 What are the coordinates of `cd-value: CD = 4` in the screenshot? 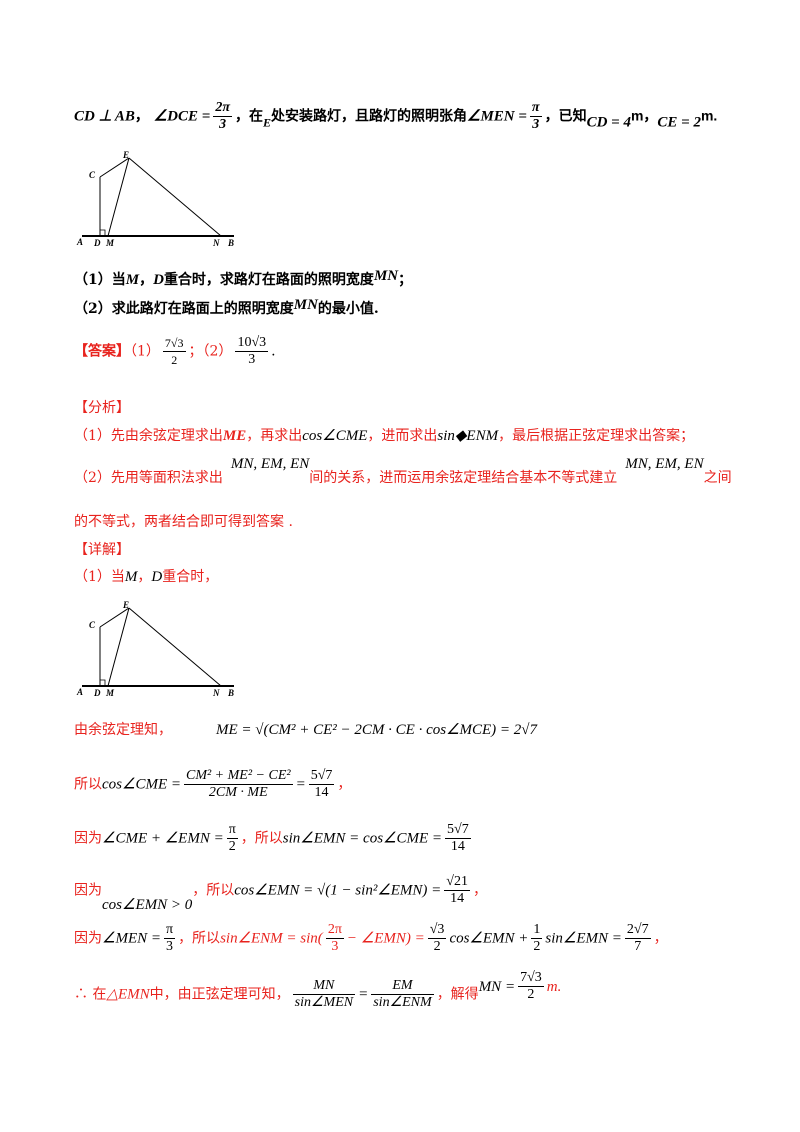 It's located at (608, 122).